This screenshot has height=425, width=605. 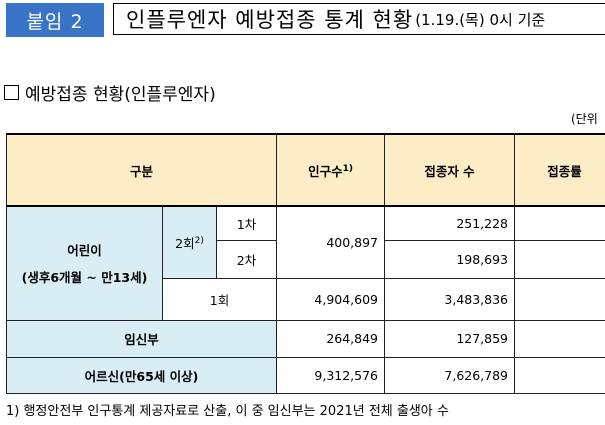 I want to click on page-title: 인플루엔자 예방접종 통계 현황, so click(x=270, y=20).